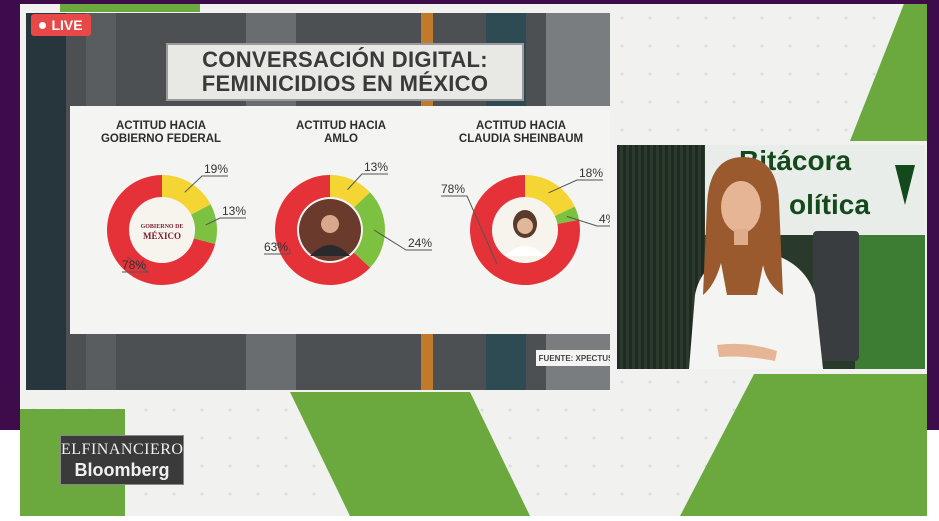 This screenshot has width=939, height=521. Describe the element at coordinates (130, 8) in the screenshot. I see `green-shape-top-left` at that location.